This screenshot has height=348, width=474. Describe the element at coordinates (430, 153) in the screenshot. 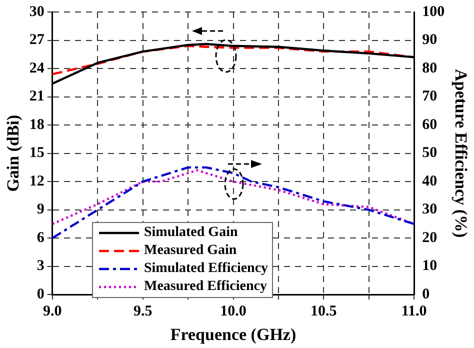

I see `y2-tick-label: 50` at that location.